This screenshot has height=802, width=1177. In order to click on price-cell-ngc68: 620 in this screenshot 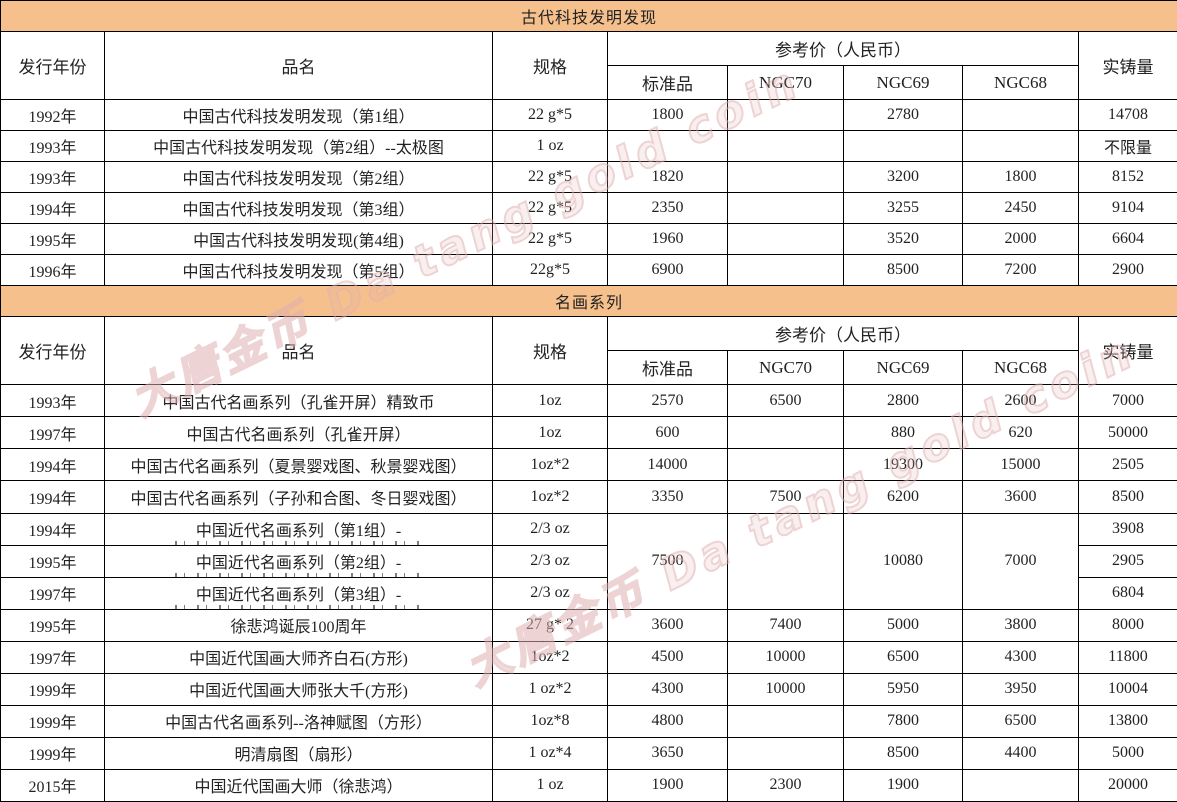, I will do `click(1020, 433)`.